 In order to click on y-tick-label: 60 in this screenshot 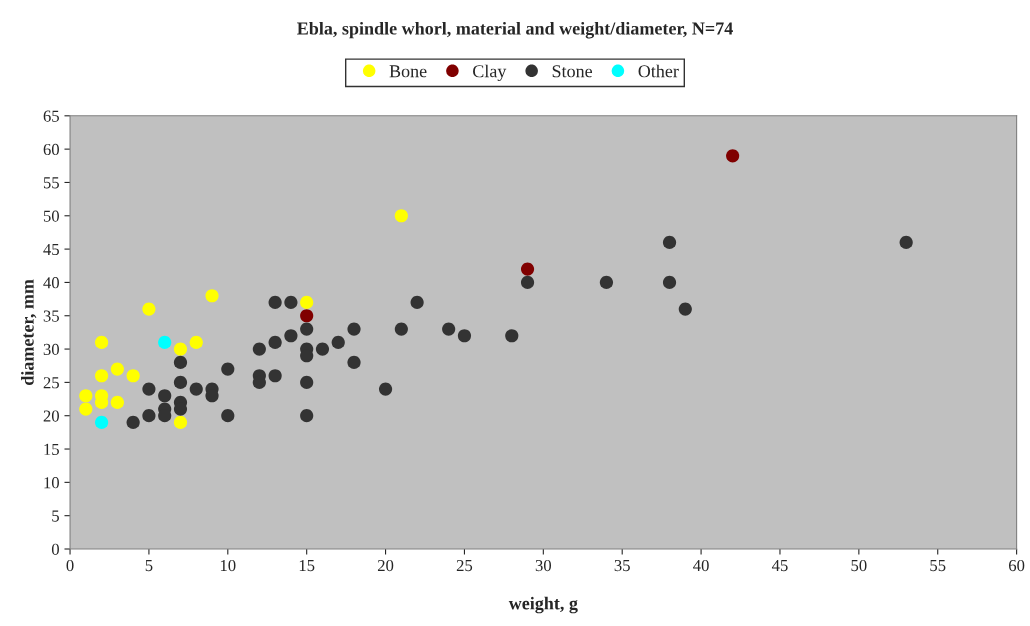, I will do `click(51, 149)`.